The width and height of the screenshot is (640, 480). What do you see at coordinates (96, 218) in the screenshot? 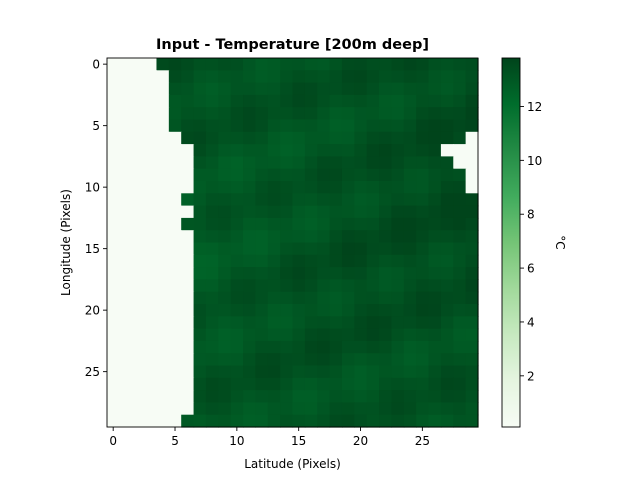
I see `y-axis-ticks: 0 5 10 15 20 25` at bounding box center [96, 218].